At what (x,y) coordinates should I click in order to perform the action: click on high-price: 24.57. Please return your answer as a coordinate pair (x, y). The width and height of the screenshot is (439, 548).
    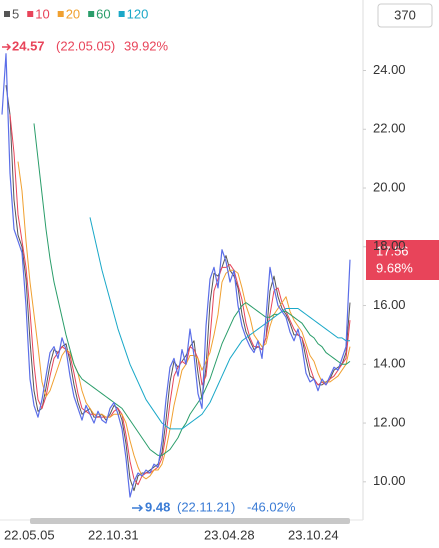
    Looking at the image, I should click on (28, 45).